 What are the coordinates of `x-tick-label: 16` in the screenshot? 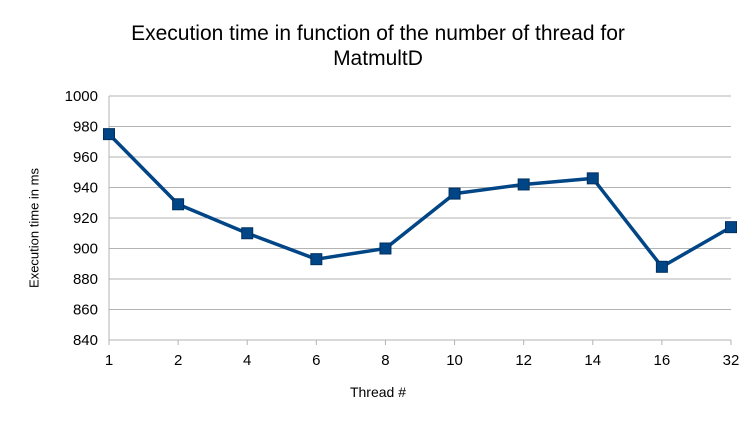 It's located at (662, 360).